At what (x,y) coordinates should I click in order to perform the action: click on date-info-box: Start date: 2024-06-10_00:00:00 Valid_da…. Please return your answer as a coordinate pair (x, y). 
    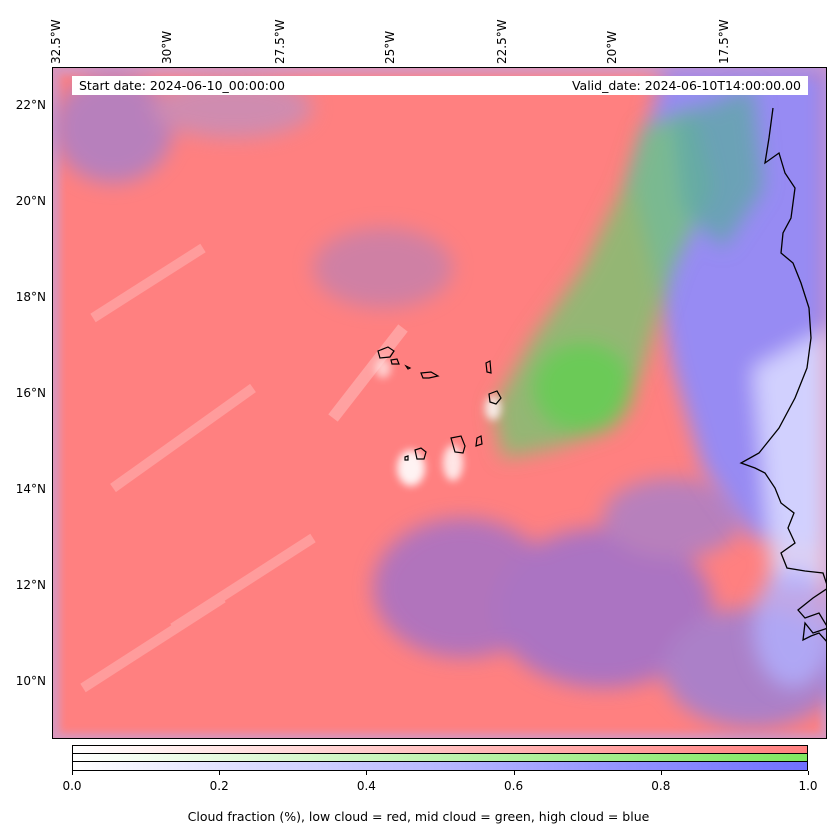
    Looking at the image, I should click on (440, 85).